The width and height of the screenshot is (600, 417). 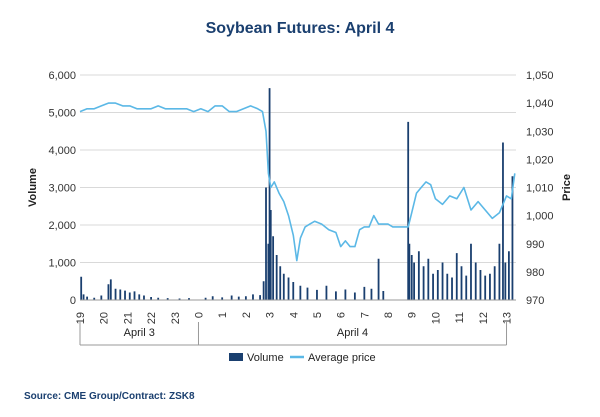 I want to click on chart-title: Soybean Futures: April 4, so click(x=300, y=28).